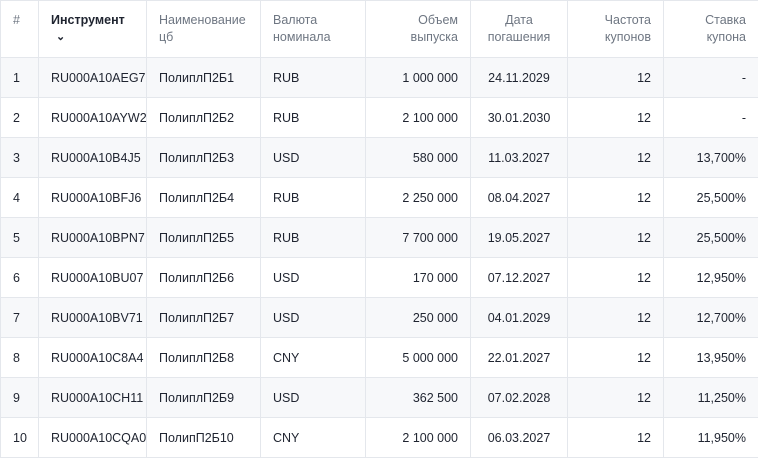 Image resolution: width=758 pixels, height=463 pixels. Describe the element at coordinates (519, 237) in the screenshot. I see `cell-maturity: 19.05.2027` at that location.